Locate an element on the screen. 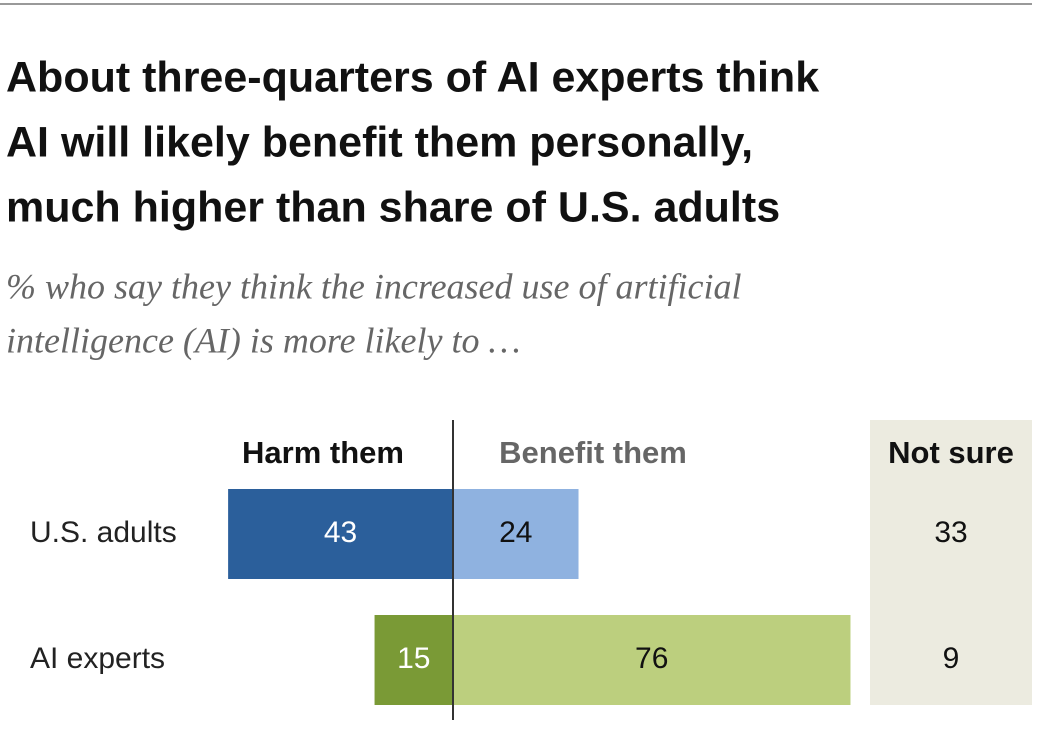 This screenshot has height=744, width=1042. data-label: 9 is located at coordinates (951, 658).